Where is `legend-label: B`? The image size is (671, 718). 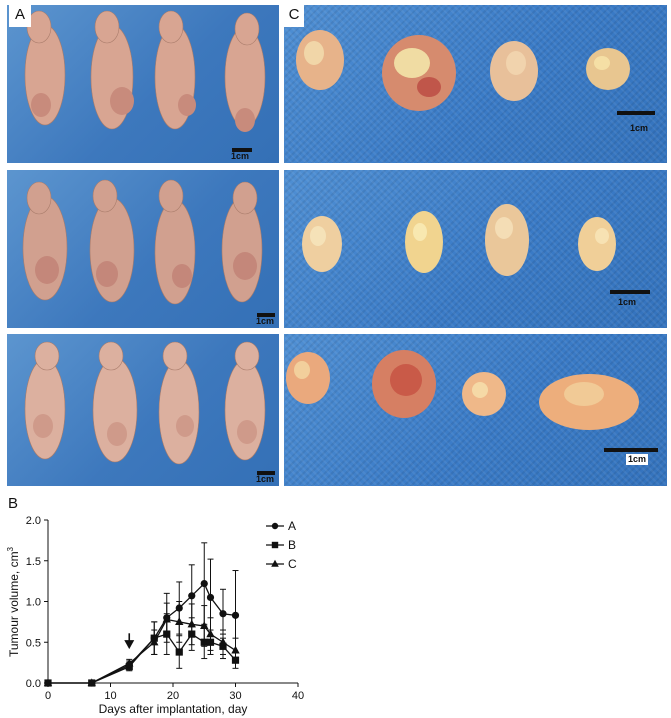
legend-label: B is located at coordinates (292, 545).